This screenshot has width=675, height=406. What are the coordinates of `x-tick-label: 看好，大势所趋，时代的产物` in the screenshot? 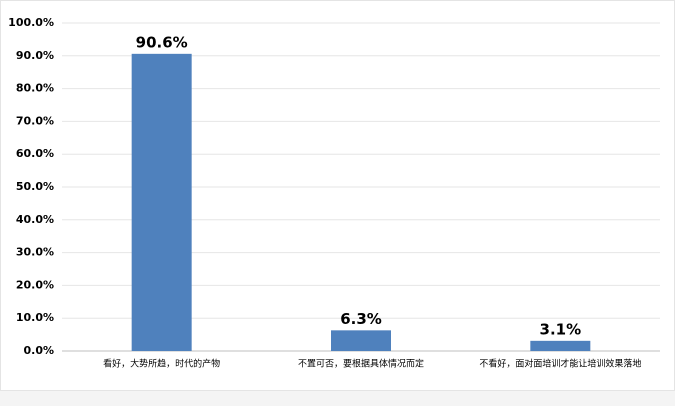 It's located at (161, 364).